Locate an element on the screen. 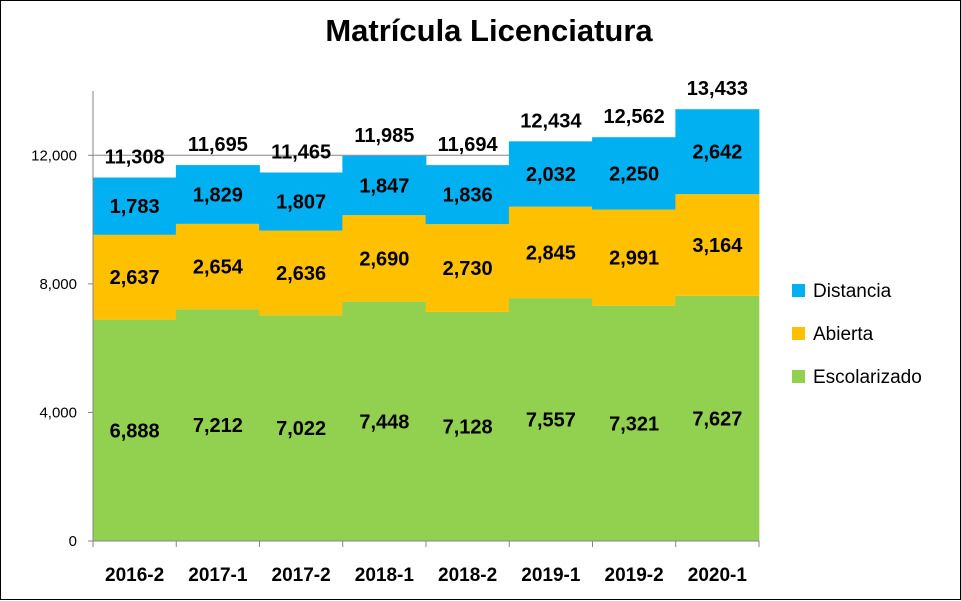 The image size is (961, 601). data-label-escolarizado: 7,212 is located at coordinates (218, 426).